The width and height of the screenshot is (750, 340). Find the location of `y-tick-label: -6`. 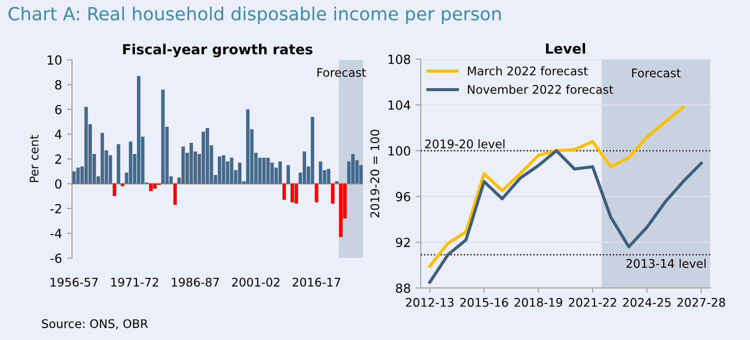

y-tick-label: -6 is located at coordinates (56, 258).